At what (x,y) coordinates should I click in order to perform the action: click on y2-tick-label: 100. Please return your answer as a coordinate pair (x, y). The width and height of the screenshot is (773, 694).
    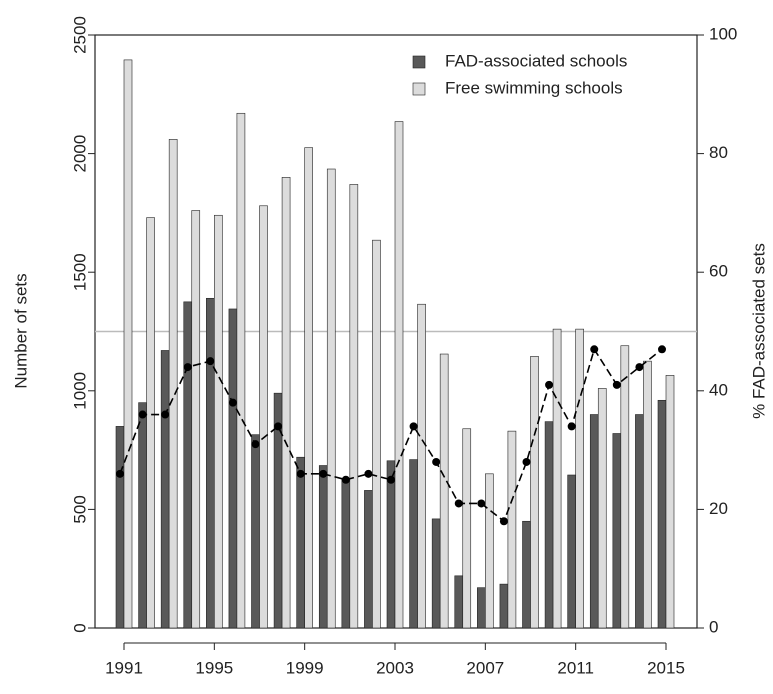
    Looking at the image, I should click on (723, 33).